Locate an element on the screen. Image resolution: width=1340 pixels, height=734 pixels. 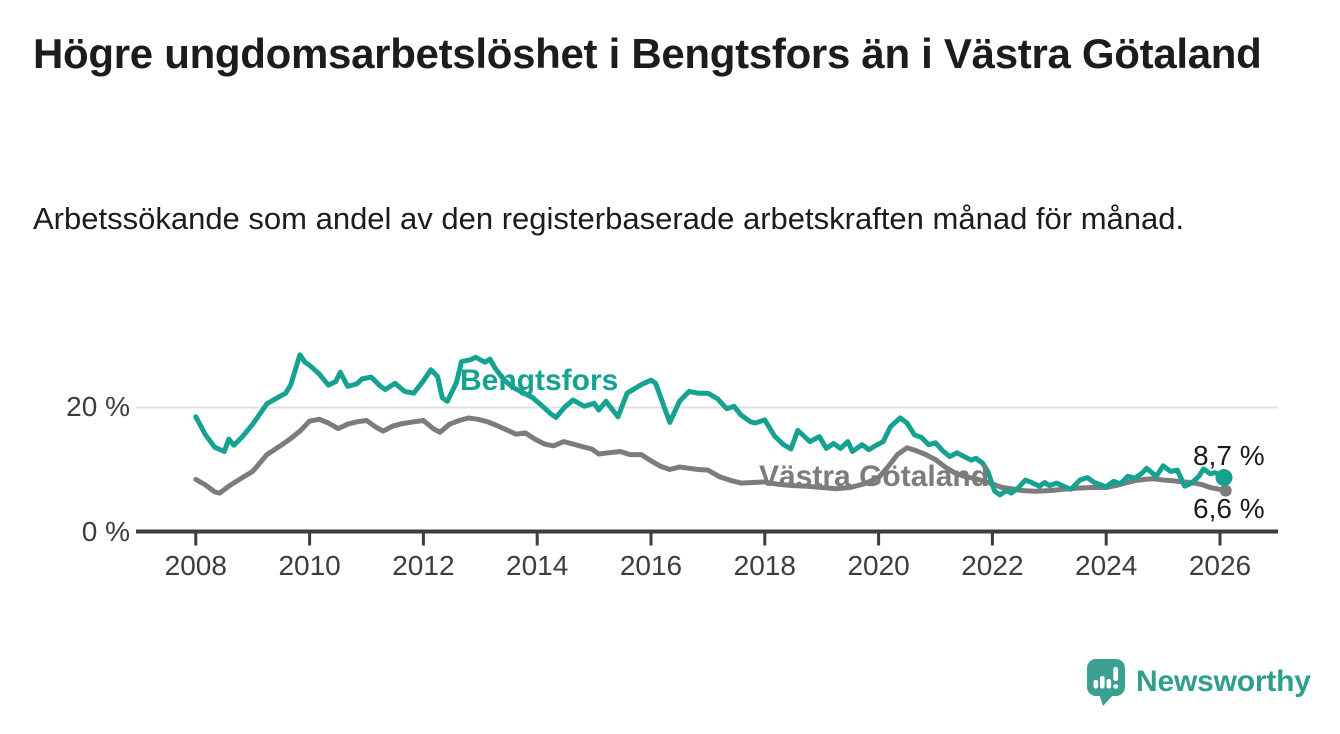
x-axis-label-2008: 2008 is located at coordinates (195, 565).